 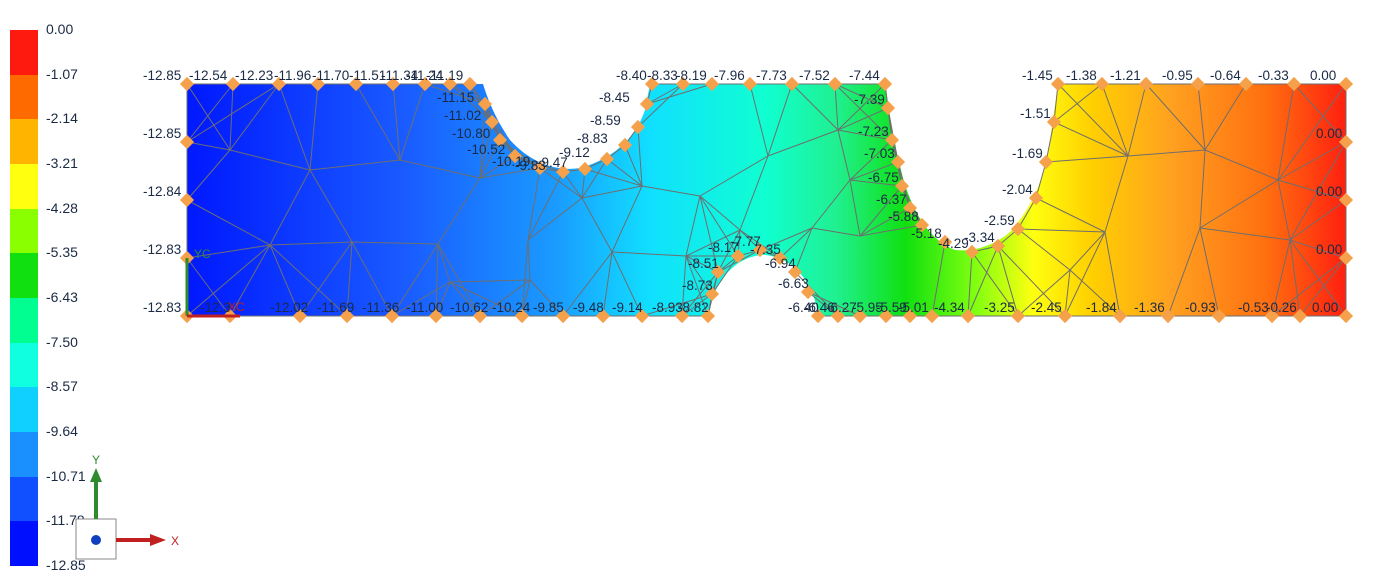 What do you see at coordinates (60, 29) in the screenshot?
I see `legend-label: 0.00` at bounding box center [60, 29].